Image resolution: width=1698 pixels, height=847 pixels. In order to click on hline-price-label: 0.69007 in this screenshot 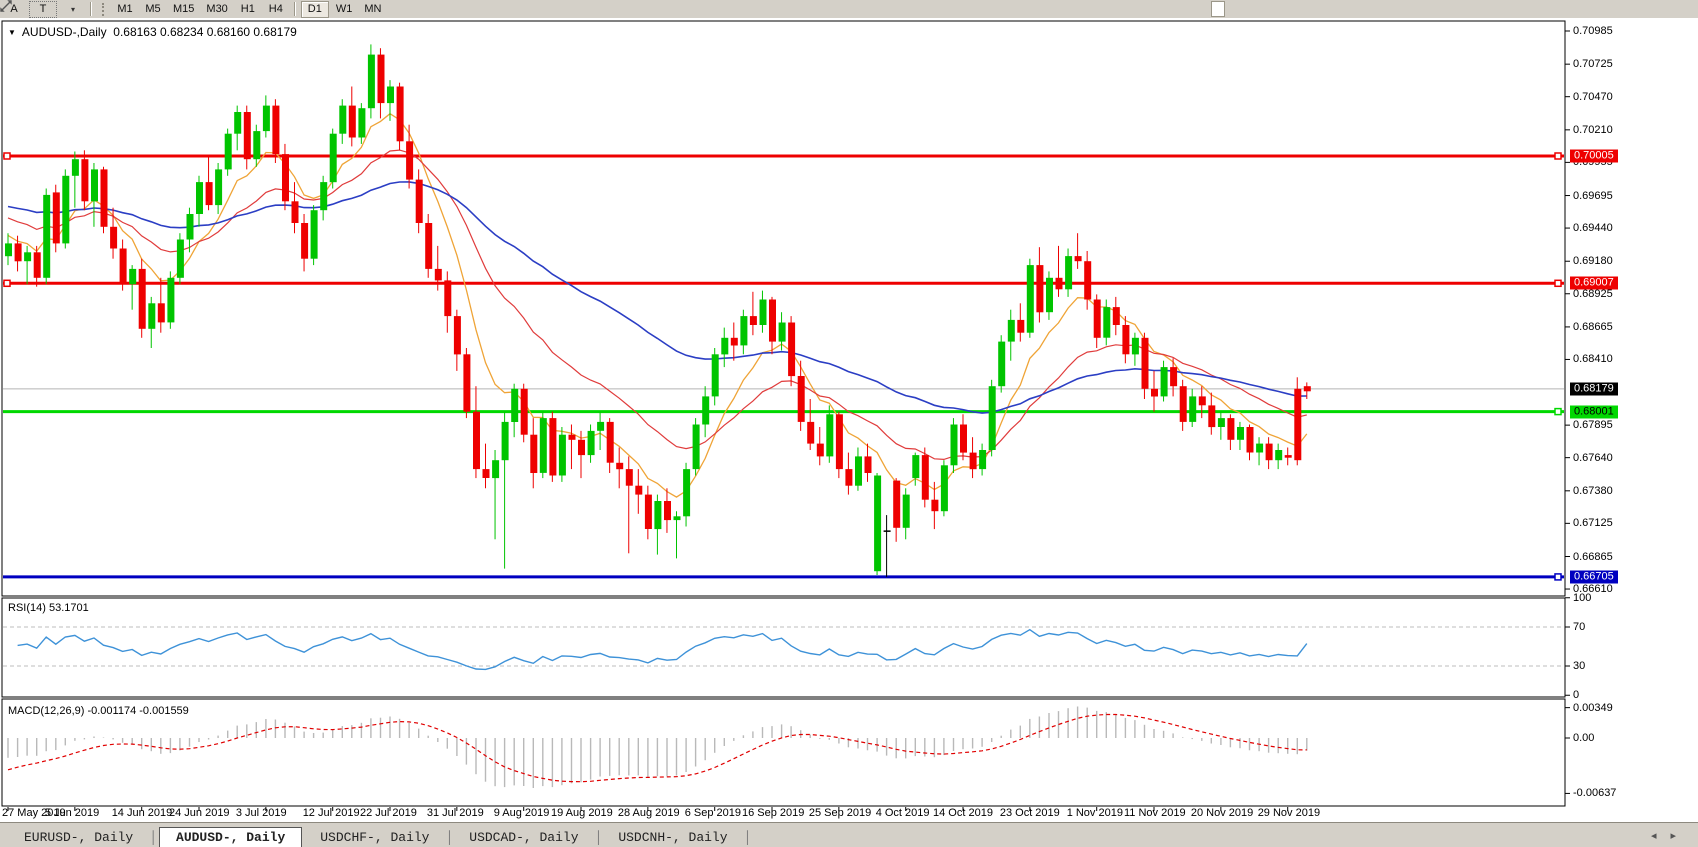, I will do `click(1594, 283)`.